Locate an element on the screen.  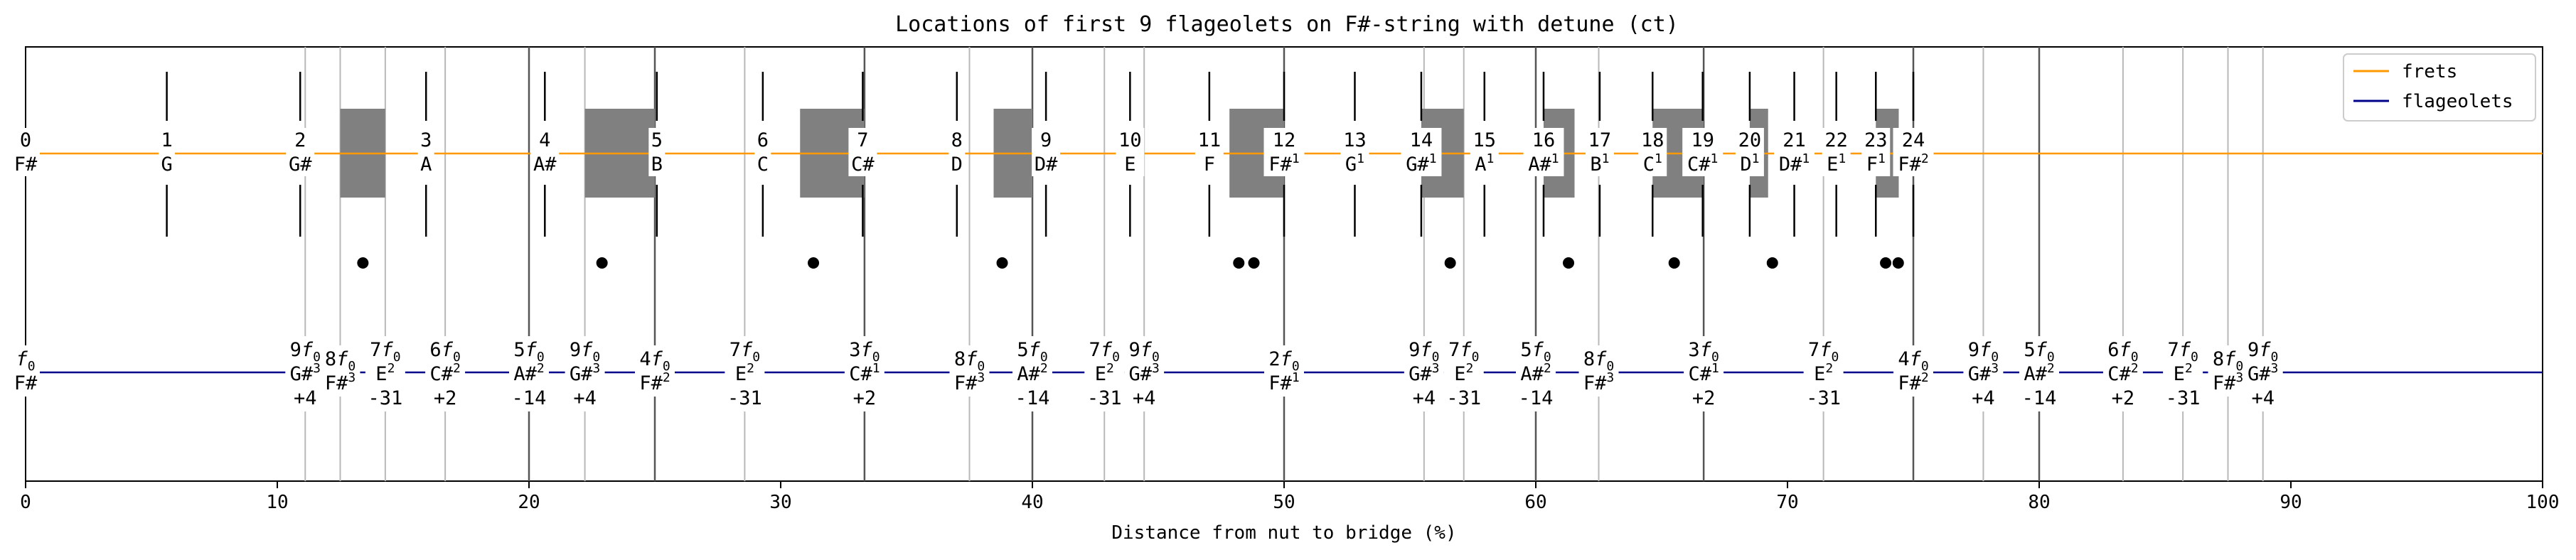
fret-number: 18 is located at coordinates (1652, 140).